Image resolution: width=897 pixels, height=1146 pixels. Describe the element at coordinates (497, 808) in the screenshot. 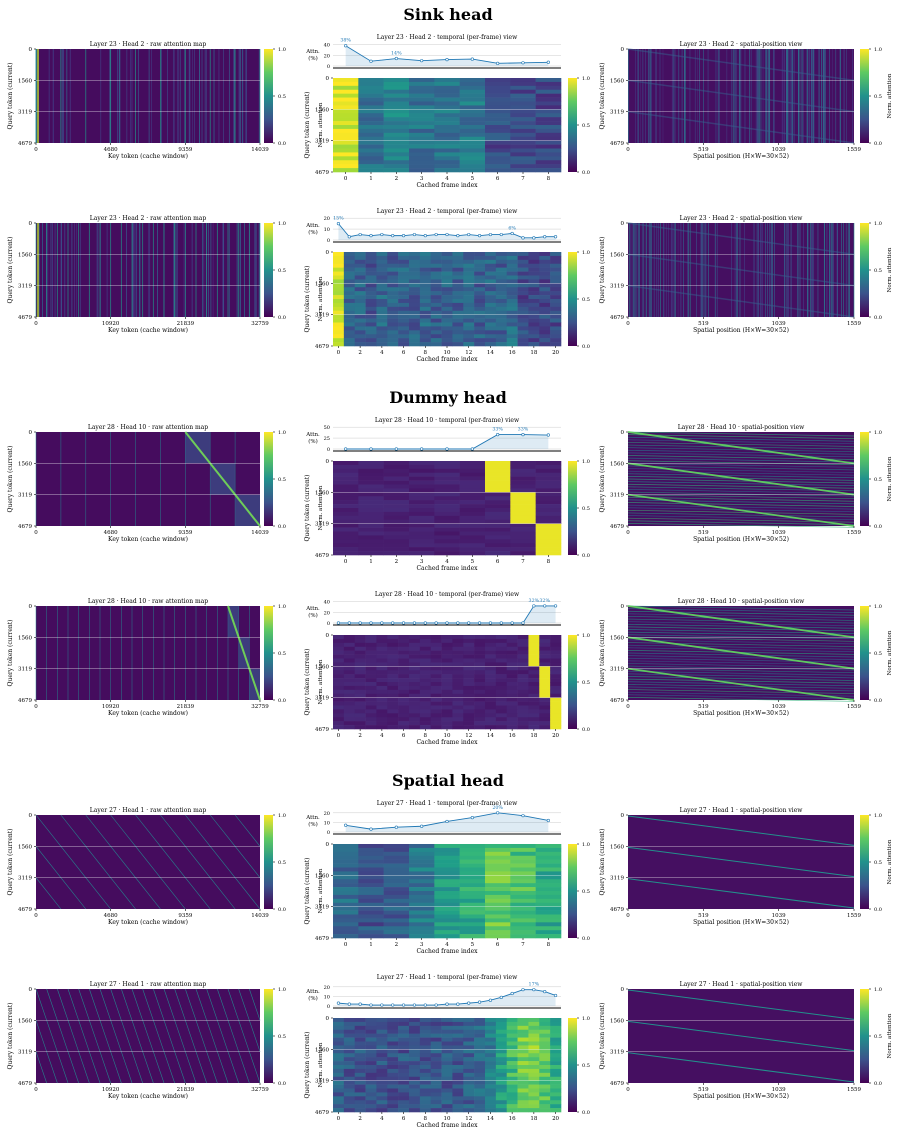

I see `line-data-label: 20%` at that location.